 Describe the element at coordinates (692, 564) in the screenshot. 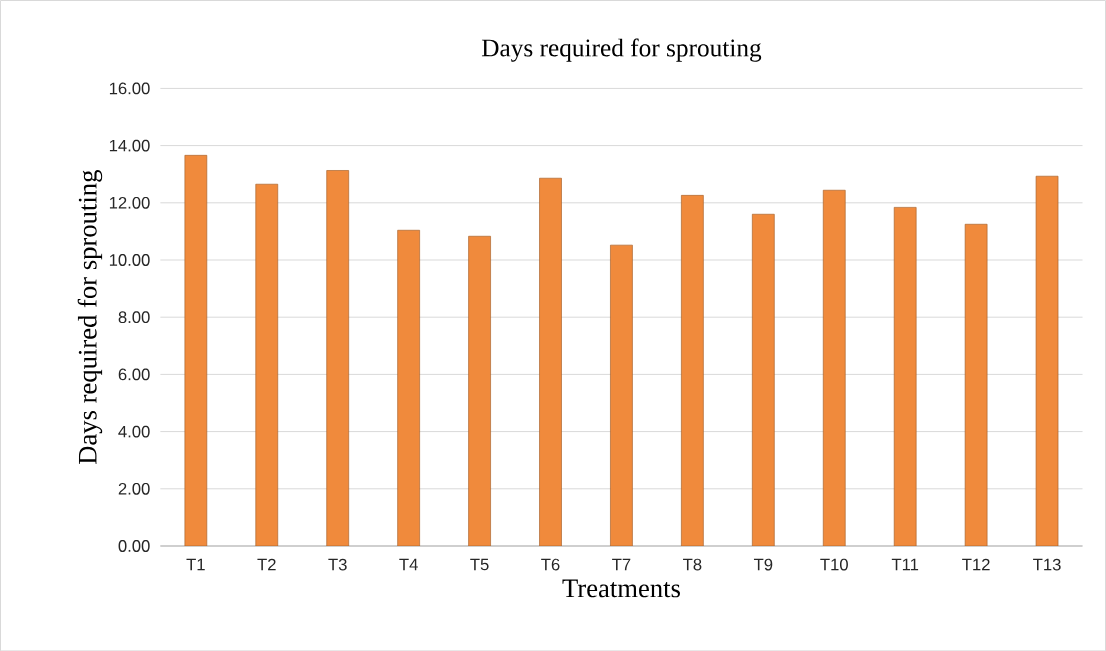

I see `x-tick-label: T8` at that location.